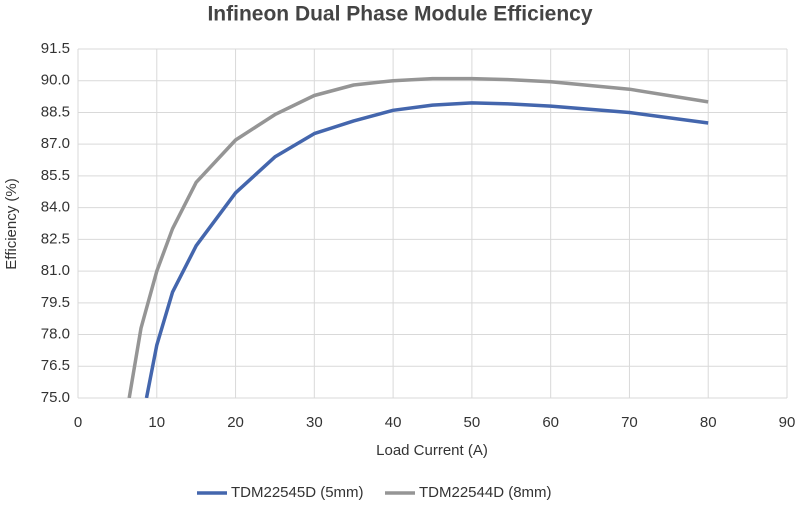 This screenshot has width=800, height=510. Describe the element at coordinates (235, 422) in the screenshot. I see `x-tick-label: 20` at that location.